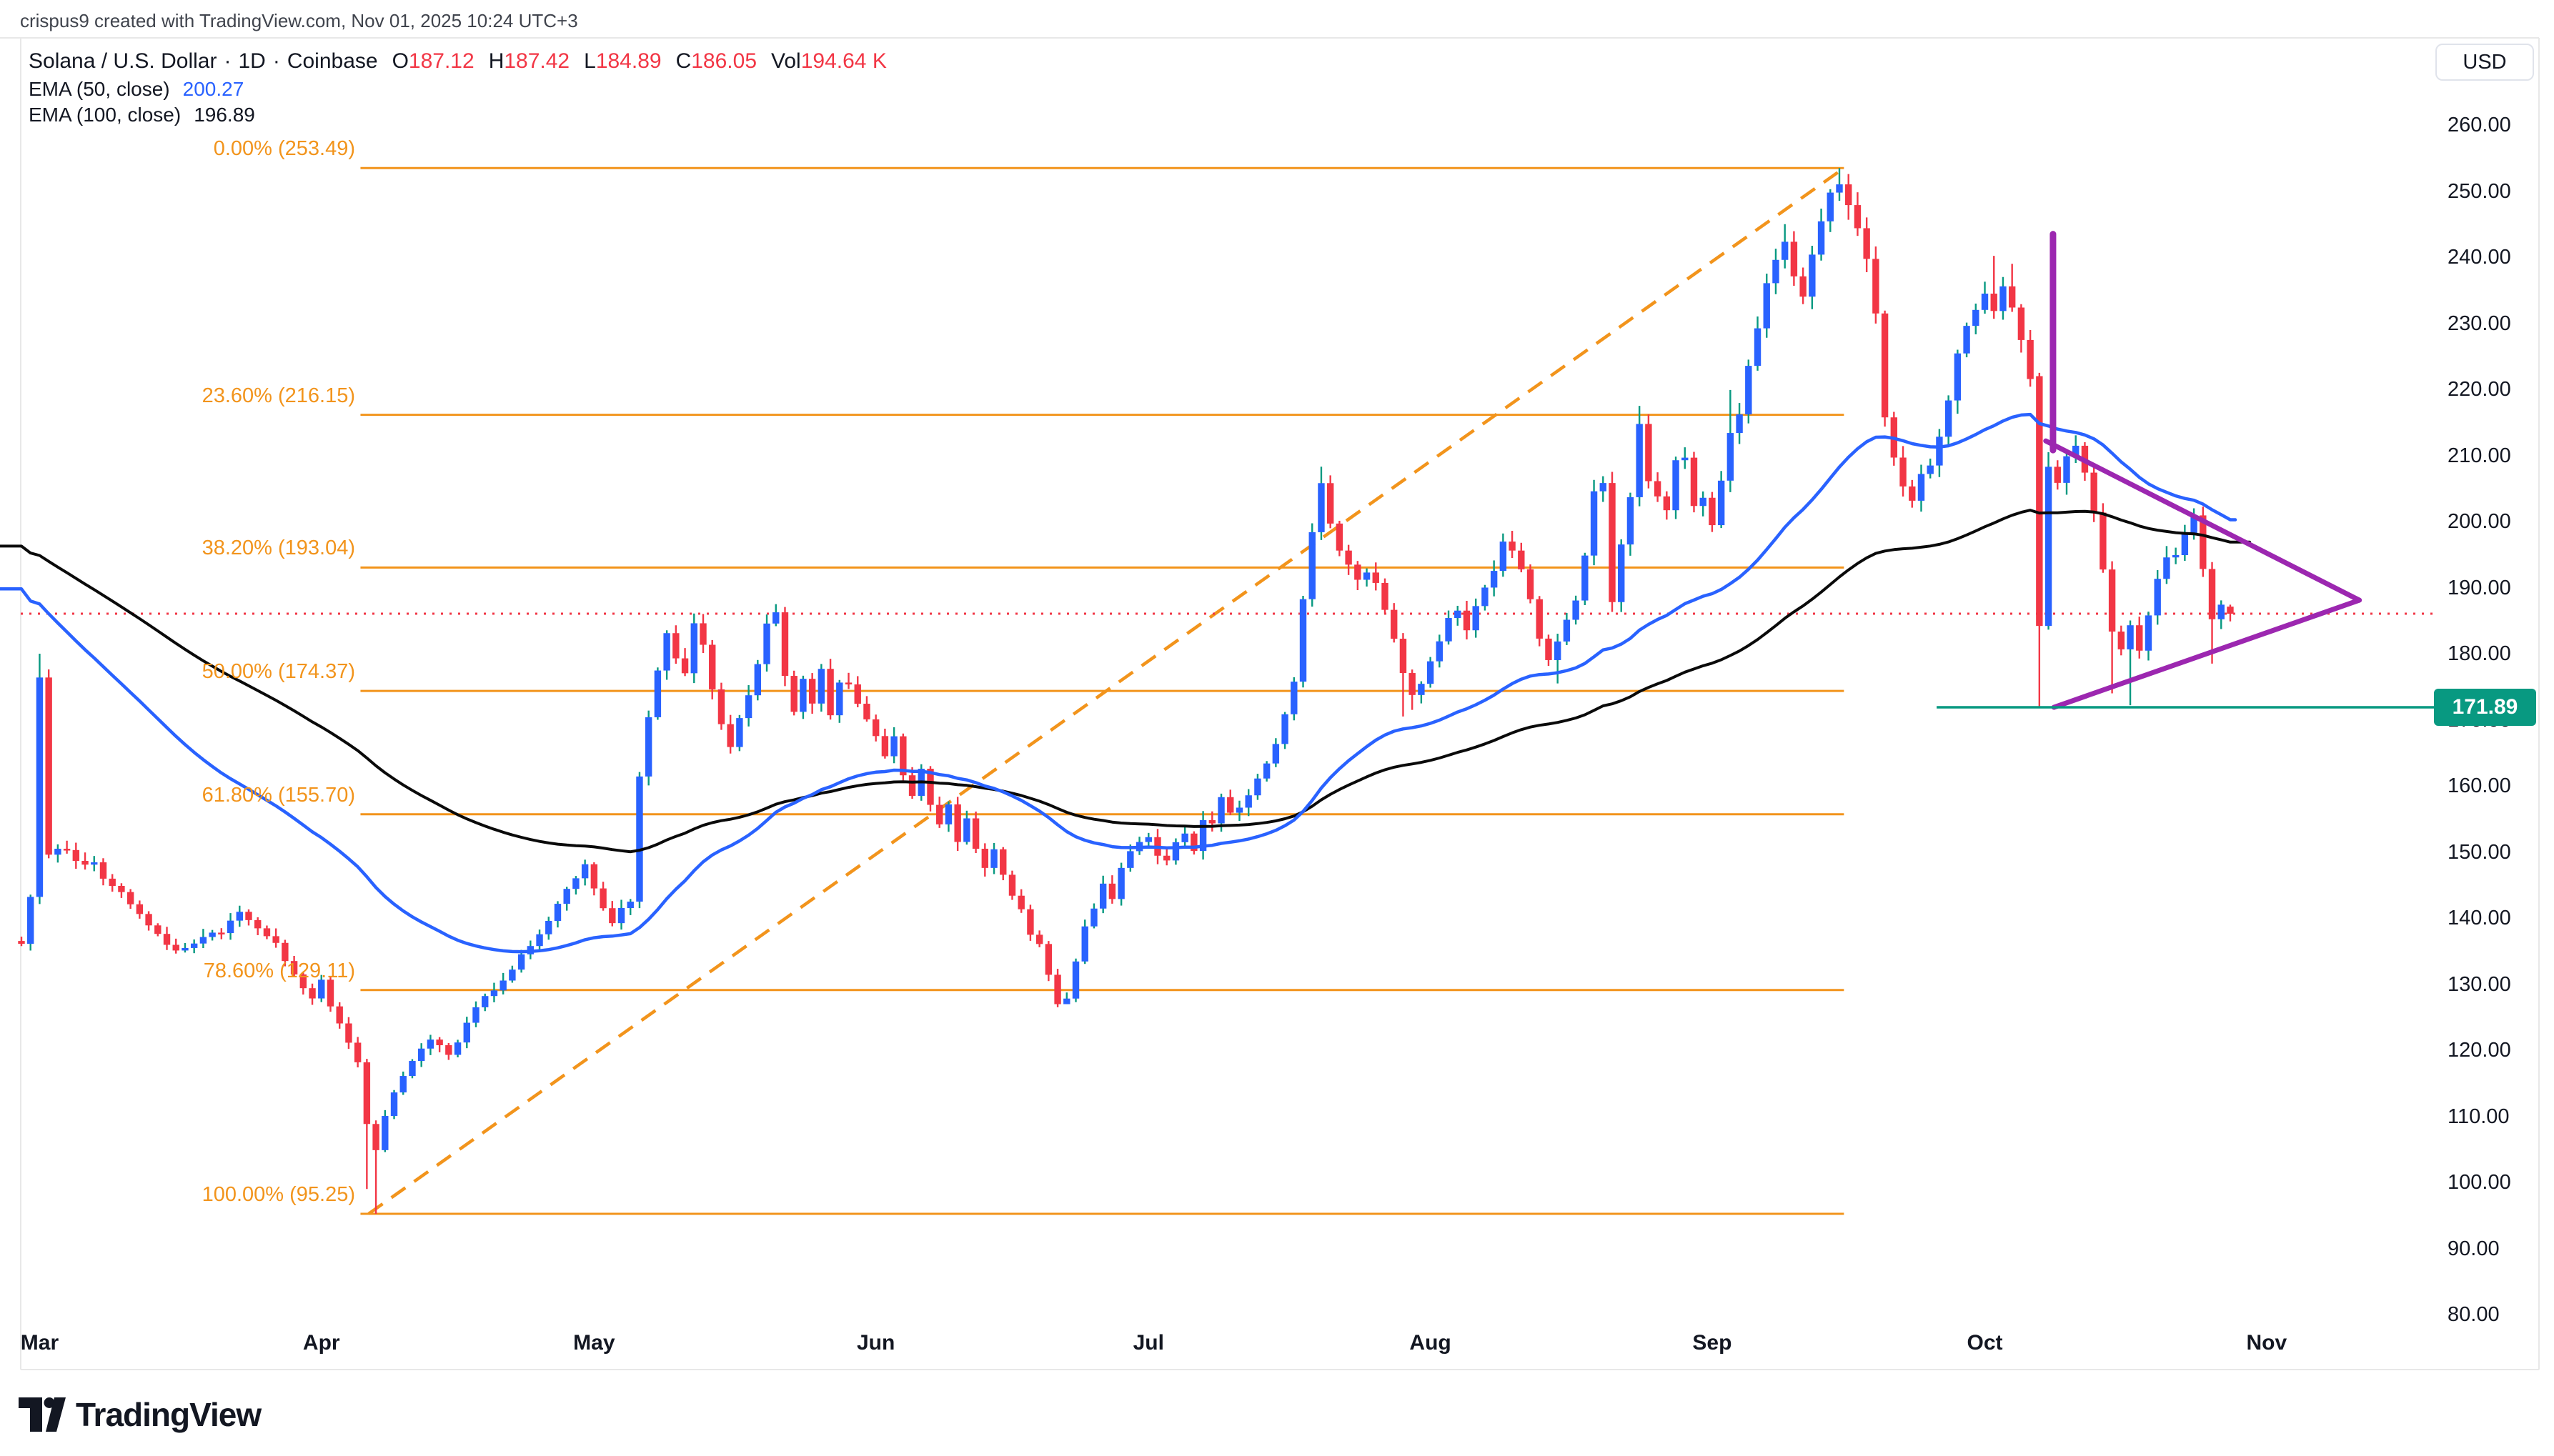 This screenshot has height=1456, width=2554. Describe the element at coordinates (2479, 587) in the screenshot. I see `price-tick-label: 190.00` at that location.